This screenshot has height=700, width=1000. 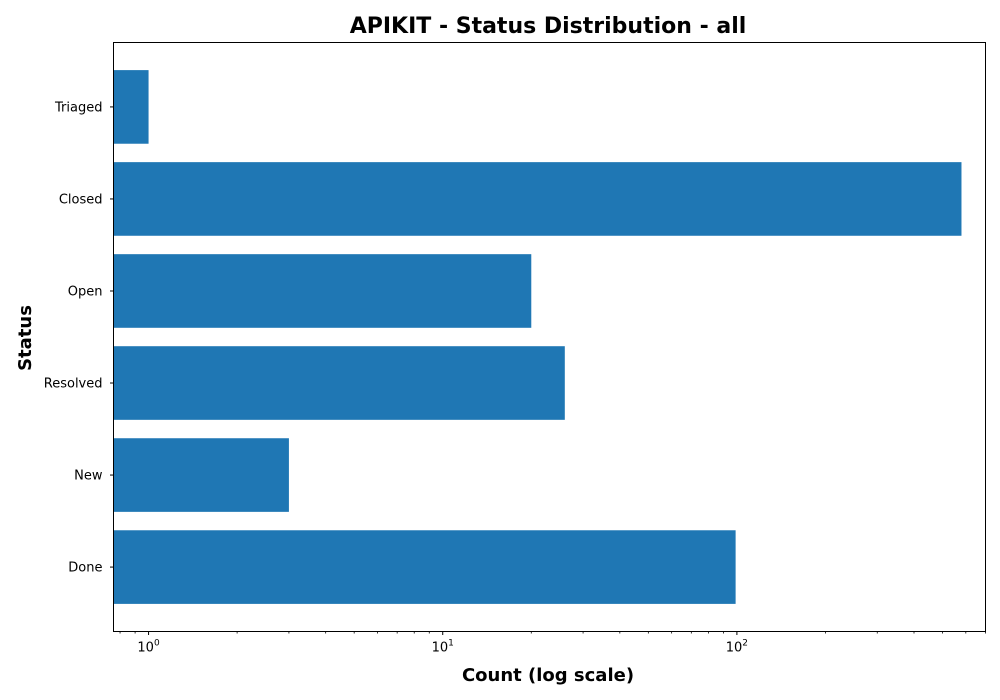 What do you see at coordinates (73, 384) in the screenshot?
I see `y-tick-label: Resolved` at bounding box center [73, 384].